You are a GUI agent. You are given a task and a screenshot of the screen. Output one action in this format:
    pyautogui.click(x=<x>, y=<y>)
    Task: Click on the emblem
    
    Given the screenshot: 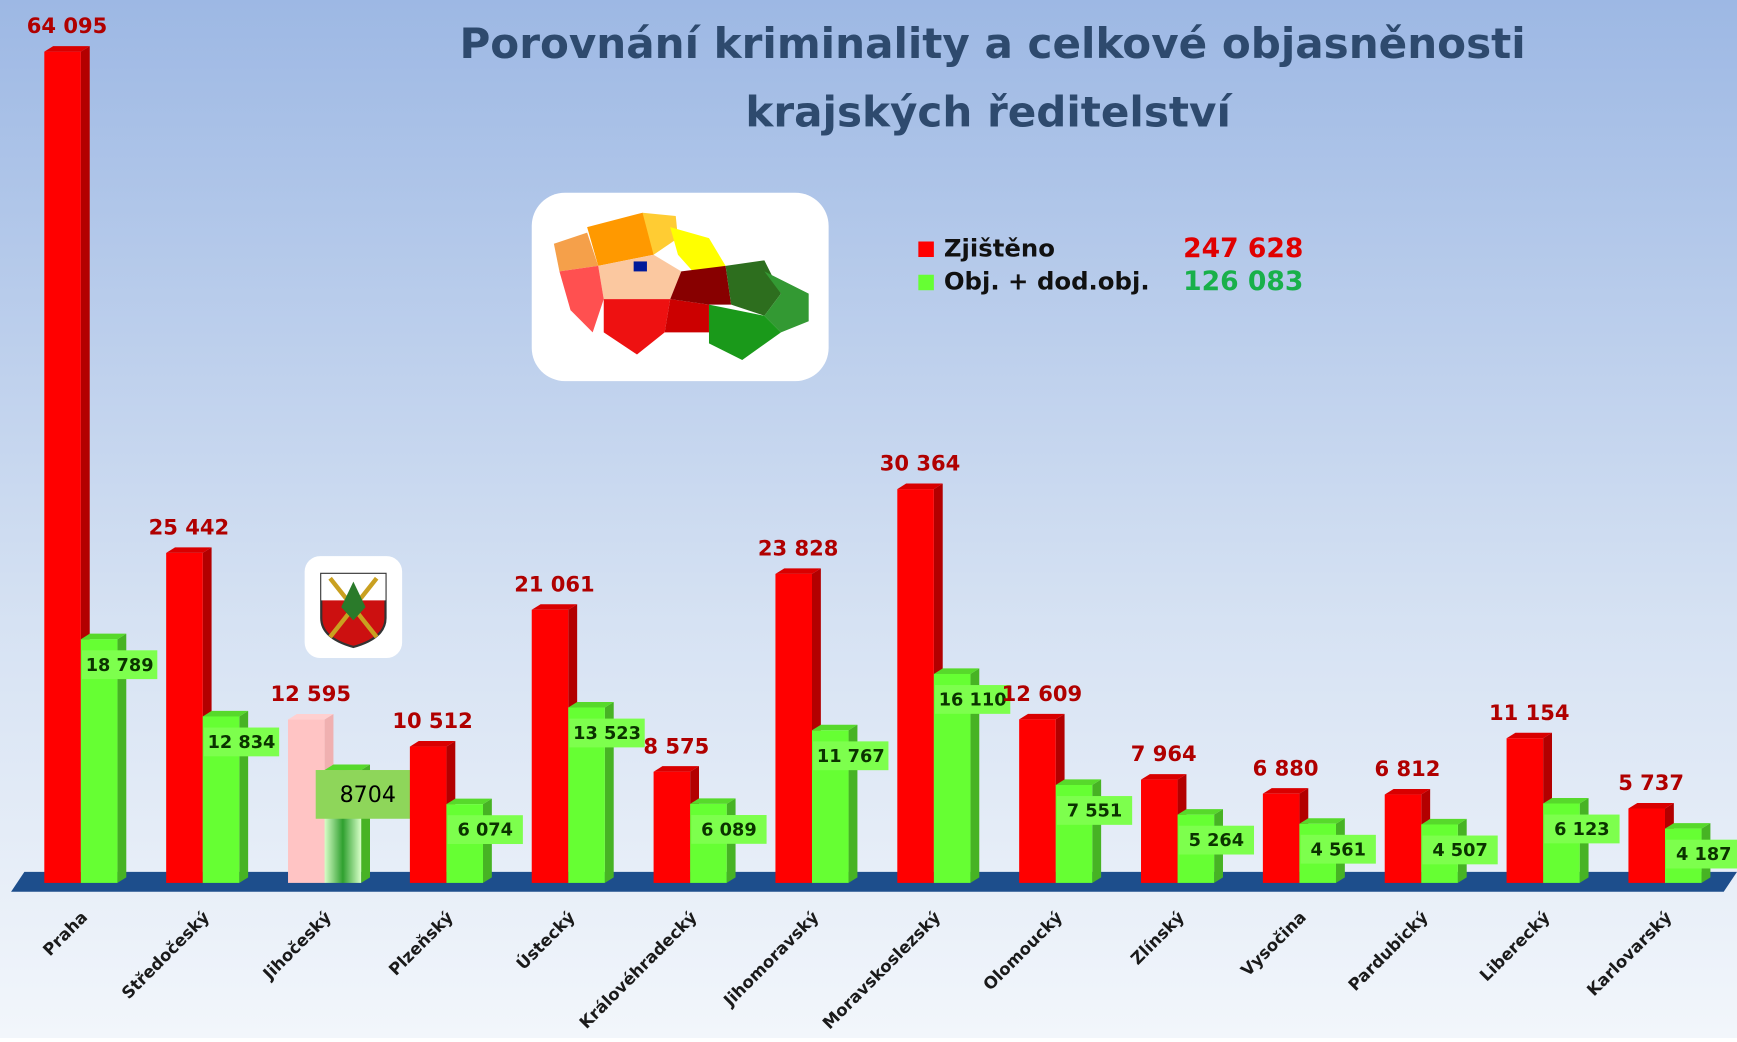 What is the action you would take?
    pyautogui.click(x=353, y=607)
    